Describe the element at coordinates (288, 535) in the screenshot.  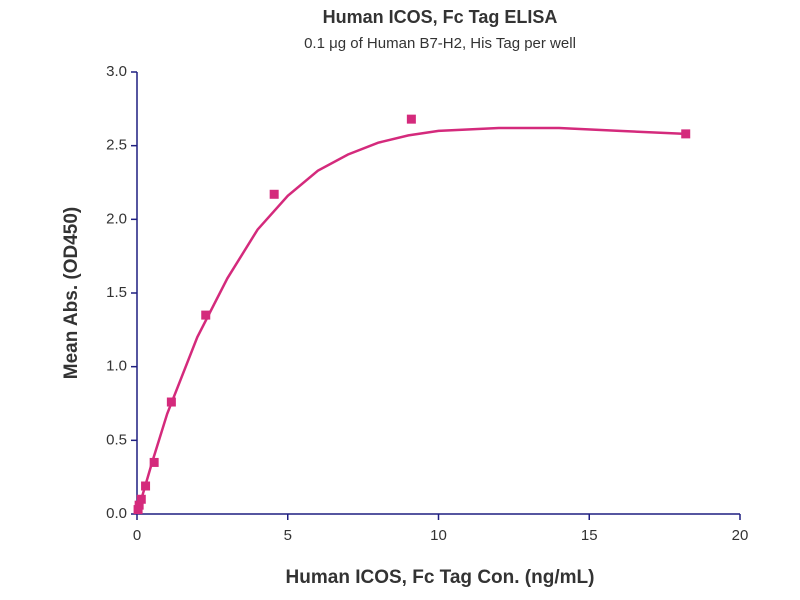
I see `x-tick-label: 5` at that location.